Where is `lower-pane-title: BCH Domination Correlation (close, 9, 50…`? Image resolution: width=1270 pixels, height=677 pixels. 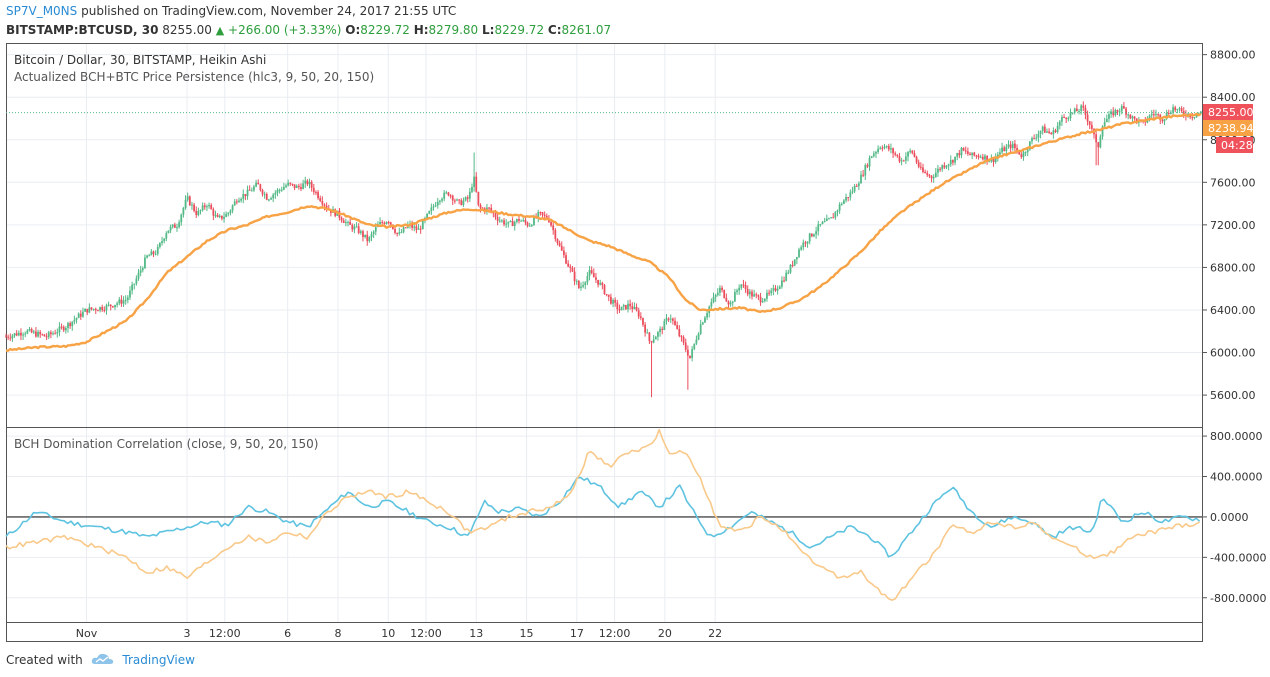 lower-pane-title: BCH Domination Correlation (close, 9, 50… is located at coordinates (166, 444).